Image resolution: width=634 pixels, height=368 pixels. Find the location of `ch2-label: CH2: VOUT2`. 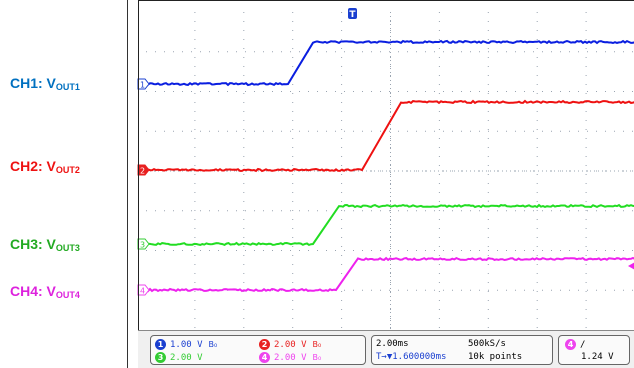

ch2-label: CH2: VOUT2 is located at coordinates (45, 168).